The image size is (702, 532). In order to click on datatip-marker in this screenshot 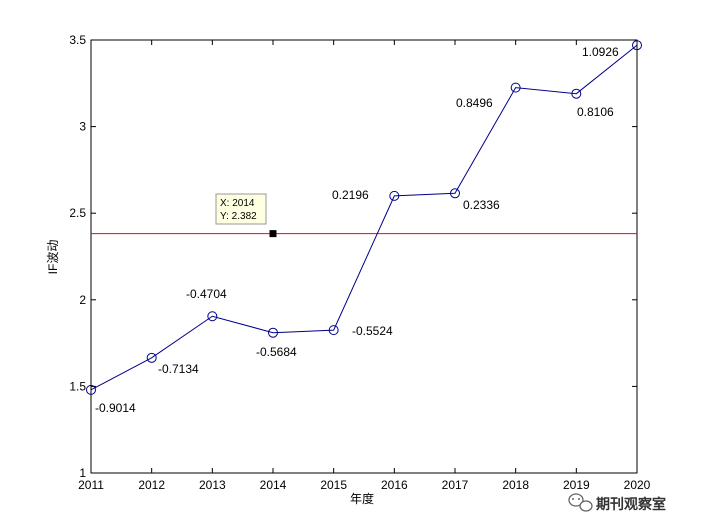, I will do `click(273, 234)`.